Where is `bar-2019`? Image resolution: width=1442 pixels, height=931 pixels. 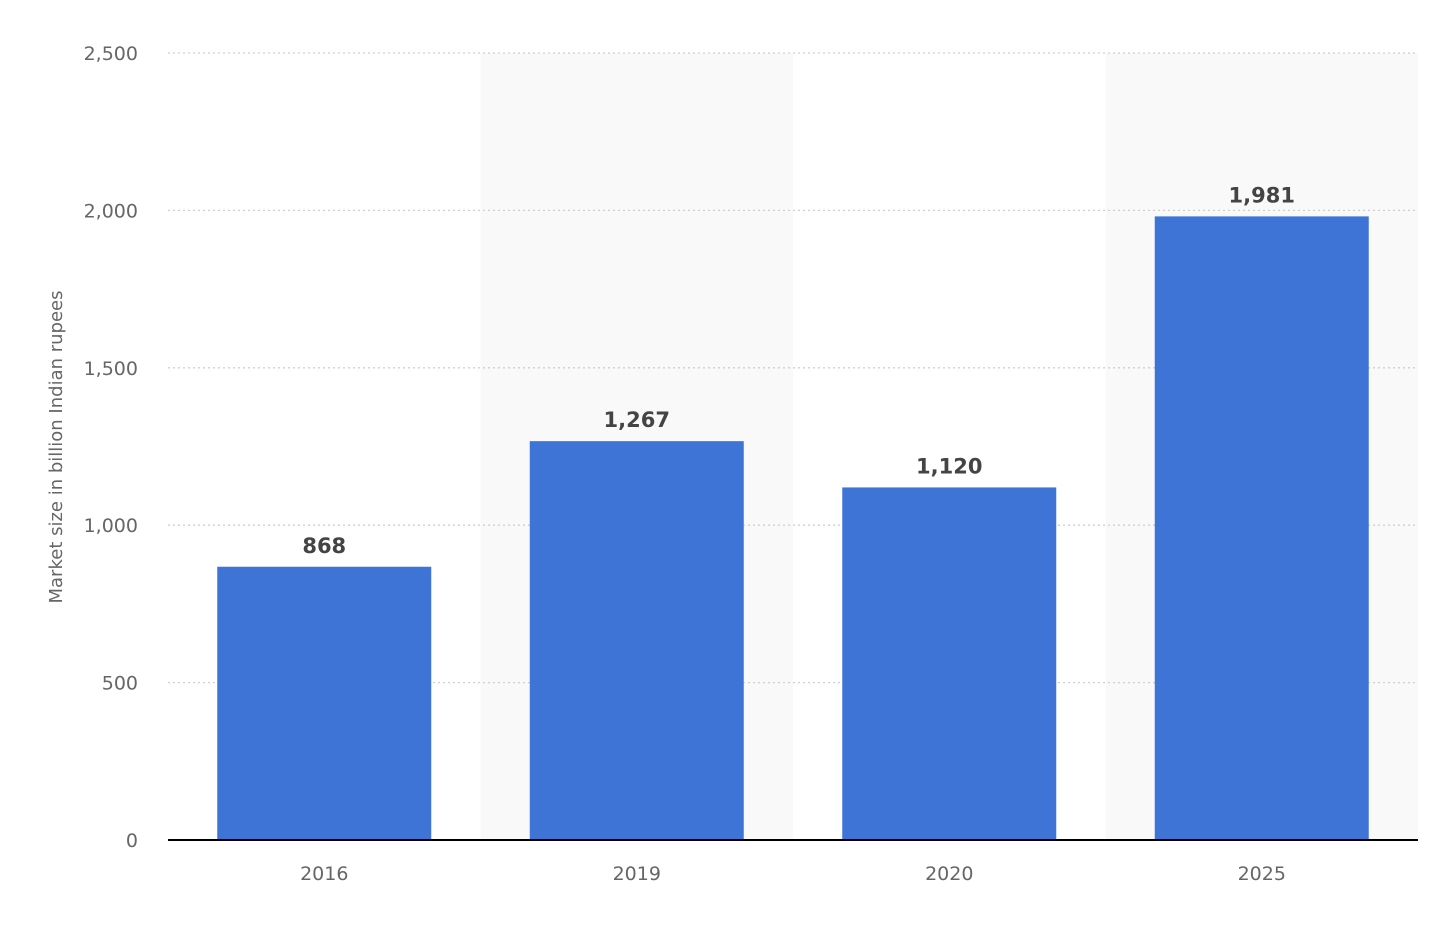
bar-2019 is located at coordinates (636, 640).